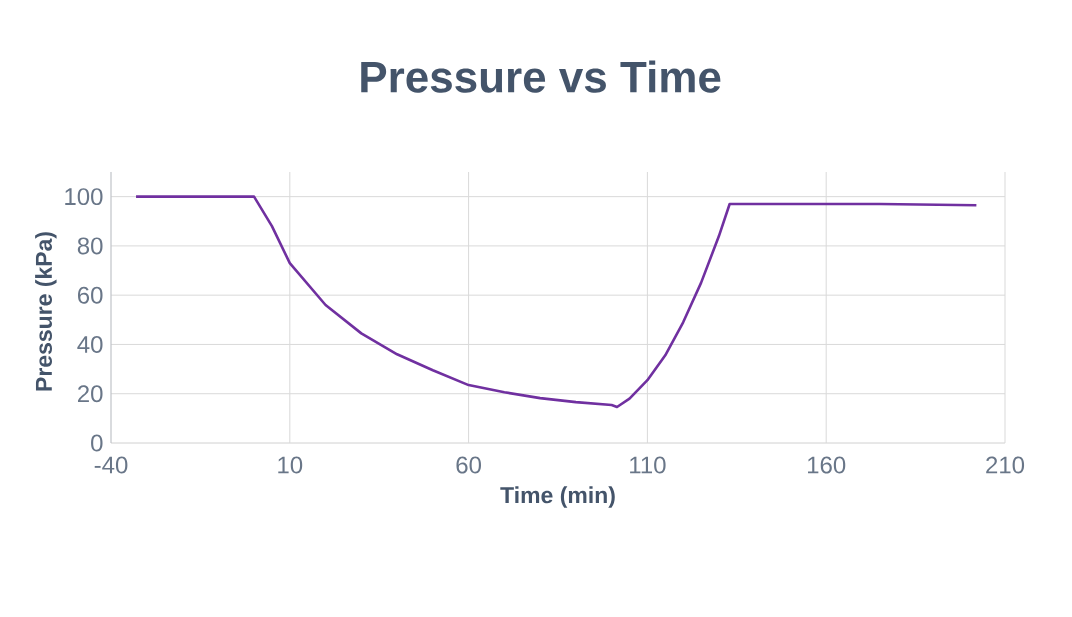 Image resolution: width=1072 pixels, height=617 pixels. Describe the element at coordinates (827, 465) in the screenshot. I see `x-tick-label: 160` at that location.